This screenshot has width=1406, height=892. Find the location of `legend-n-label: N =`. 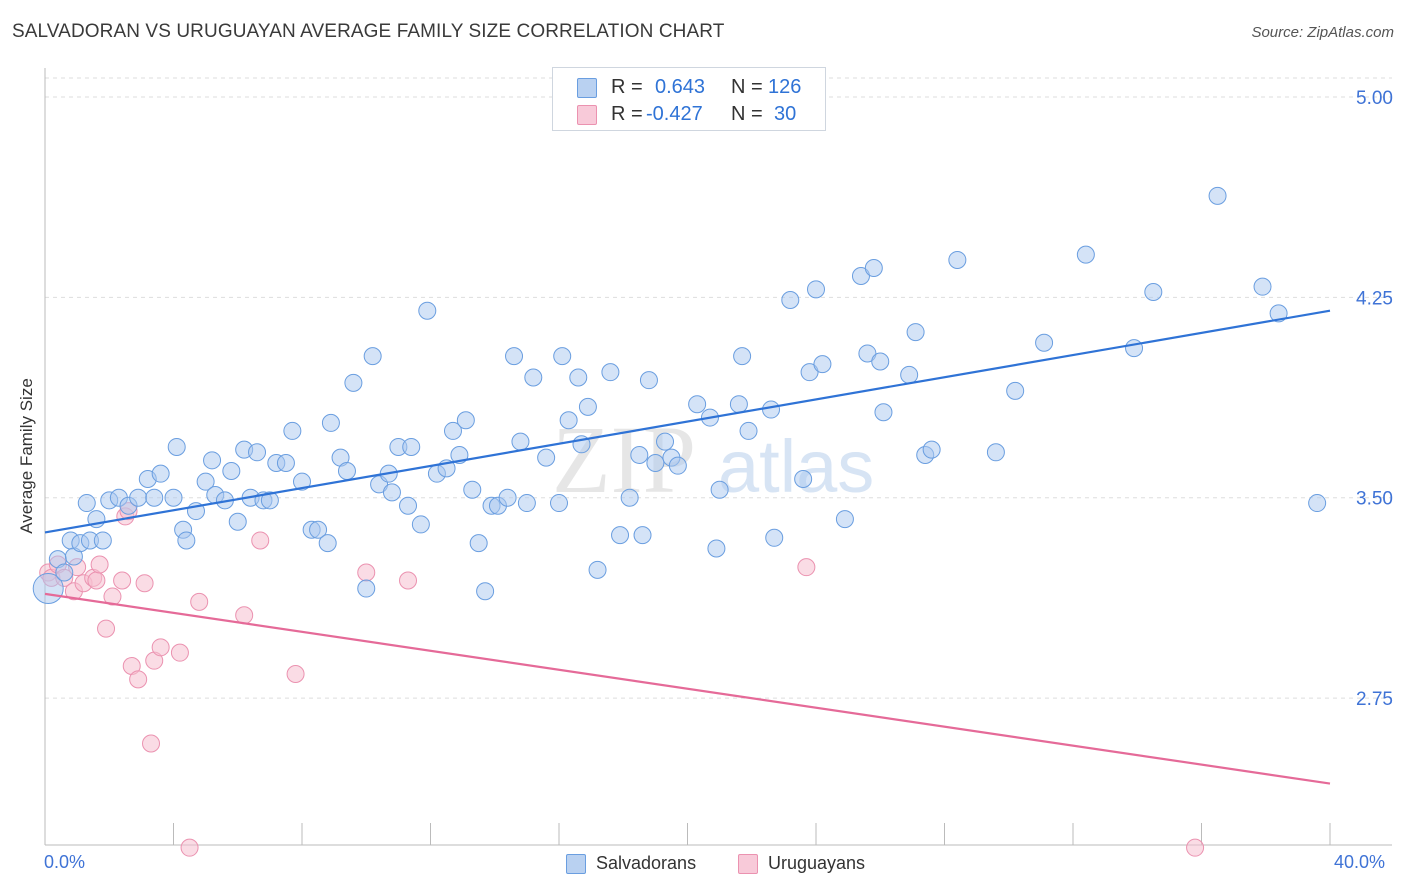

legend-n-label: N = is located at coordinates (747, 86).